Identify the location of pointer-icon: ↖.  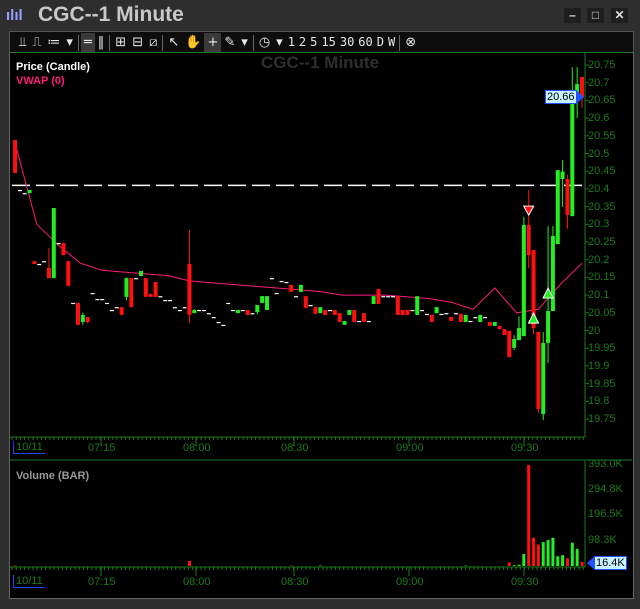
(174, 42).